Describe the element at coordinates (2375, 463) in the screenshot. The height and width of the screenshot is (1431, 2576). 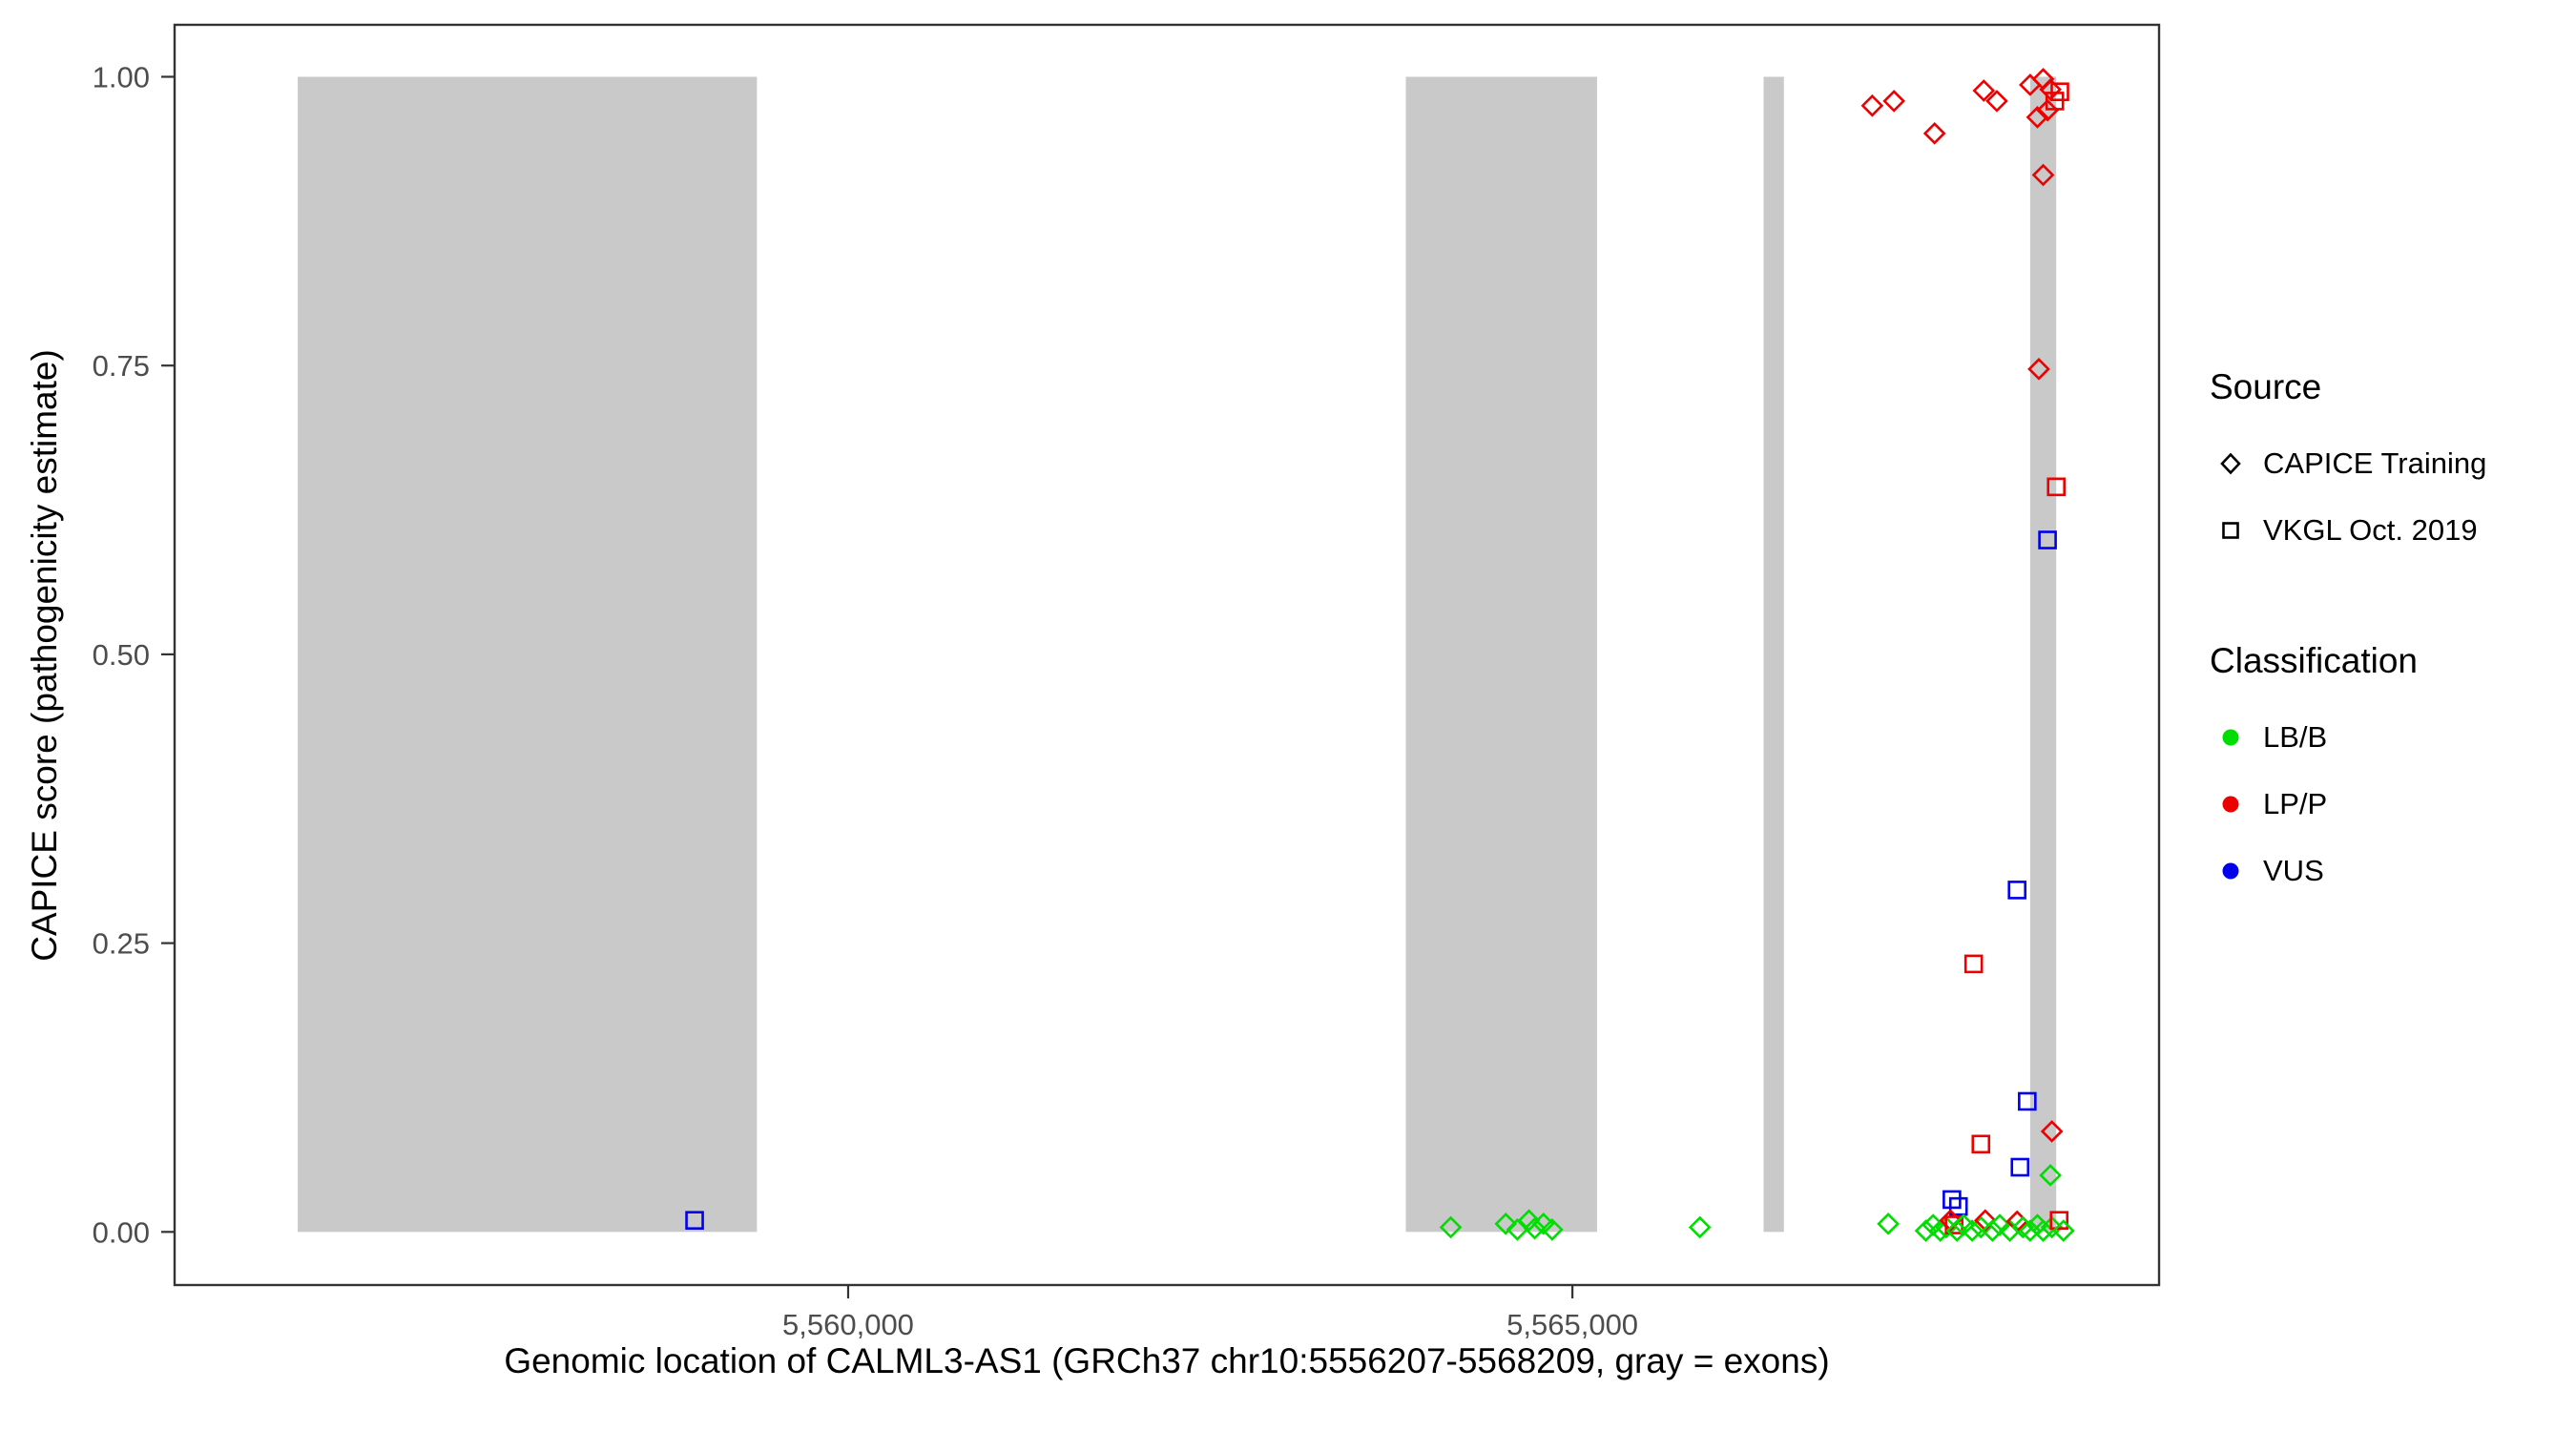
I see `legend-item-label: CAPICE Training` at that location.